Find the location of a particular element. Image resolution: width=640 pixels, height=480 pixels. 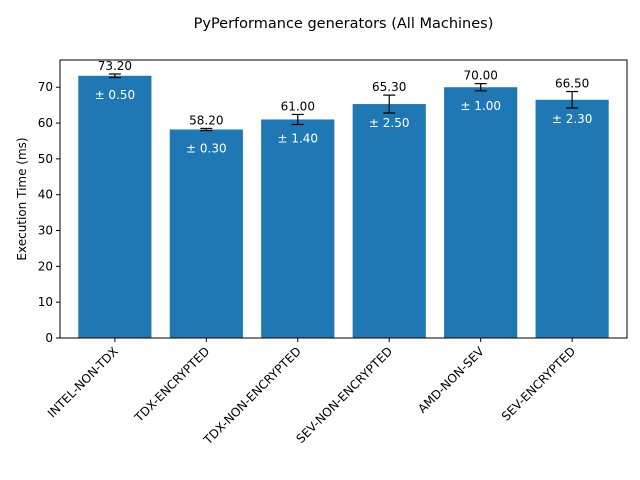

y-tick-label: 60 is located at coordinates (45, 123).